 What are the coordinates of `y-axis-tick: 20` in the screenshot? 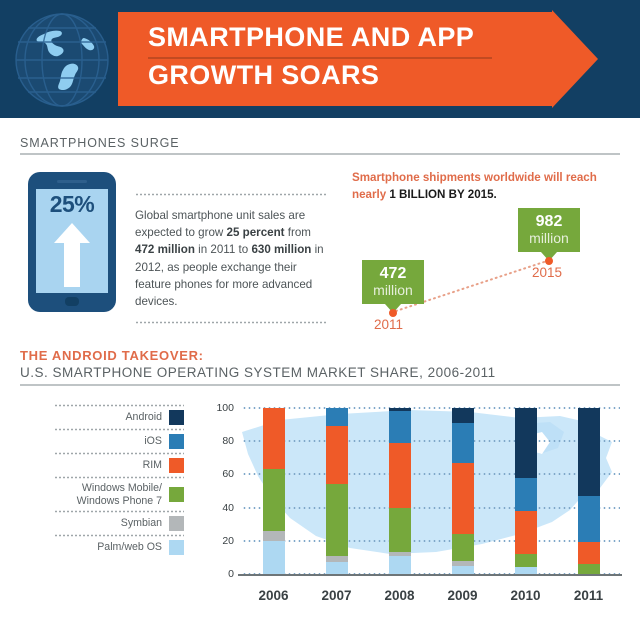 It's located at (228, 540).